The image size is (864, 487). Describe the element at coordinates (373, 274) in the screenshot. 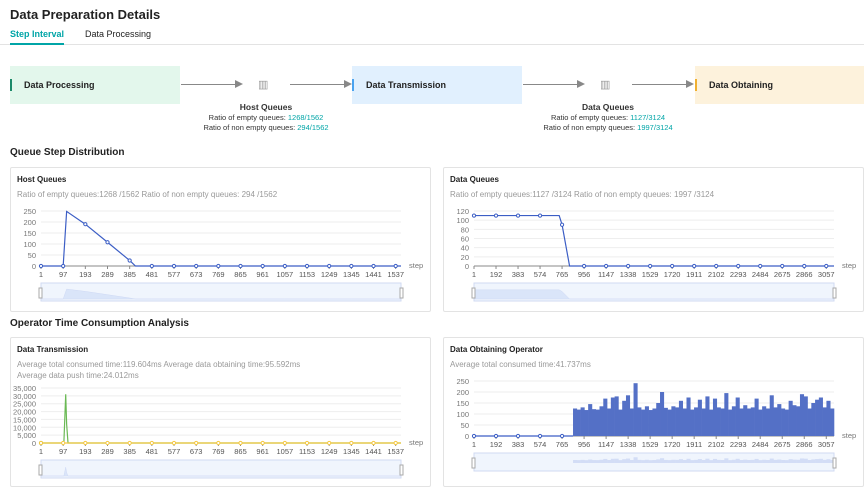

I see `x-tick-label: 1441` at that location.